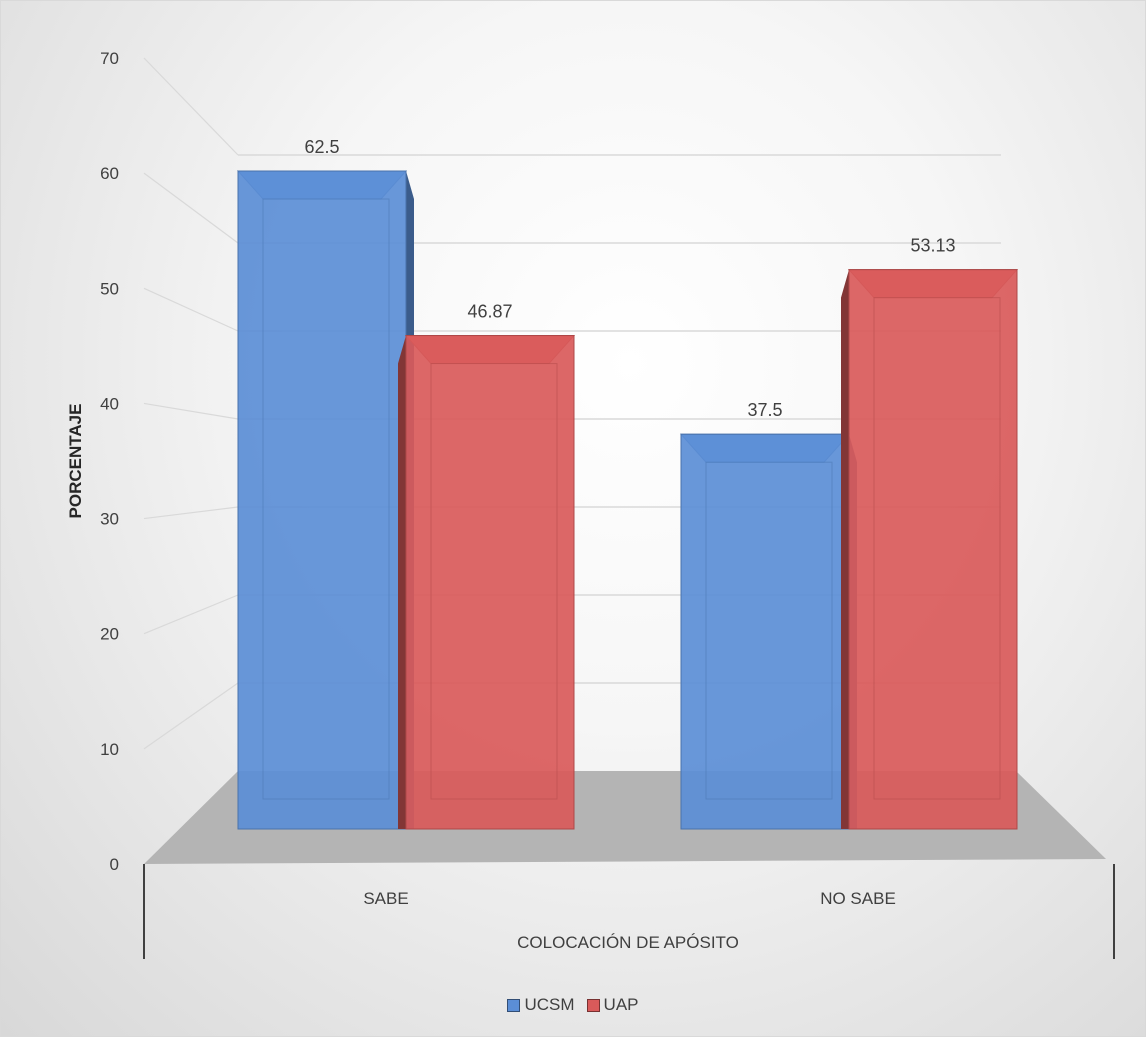 The width and height of the screenshot is (1146, 1037). I want to click on bar-uap-sabe, so click(490, 582).